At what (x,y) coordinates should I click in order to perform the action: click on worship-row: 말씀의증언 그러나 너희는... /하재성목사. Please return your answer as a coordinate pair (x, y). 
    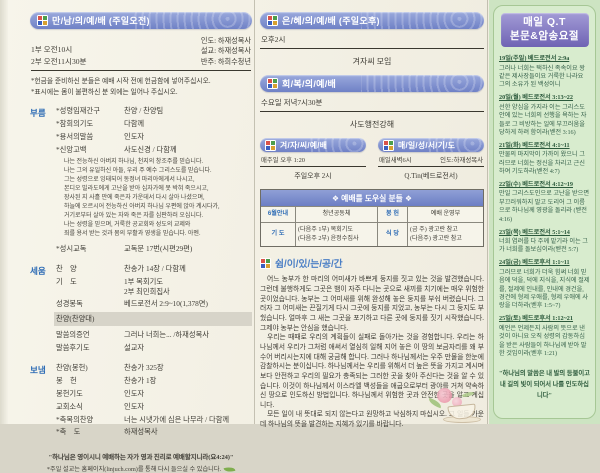
    Looking at the image, I should click on (154, 335).